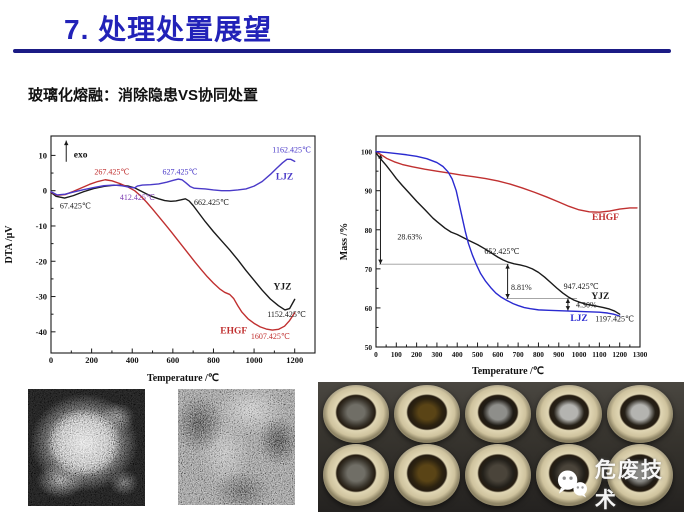  Describe the element at coordinates (168, 29) in the screenshot. I see `page-title: 7. 处理处置展望` at that location.